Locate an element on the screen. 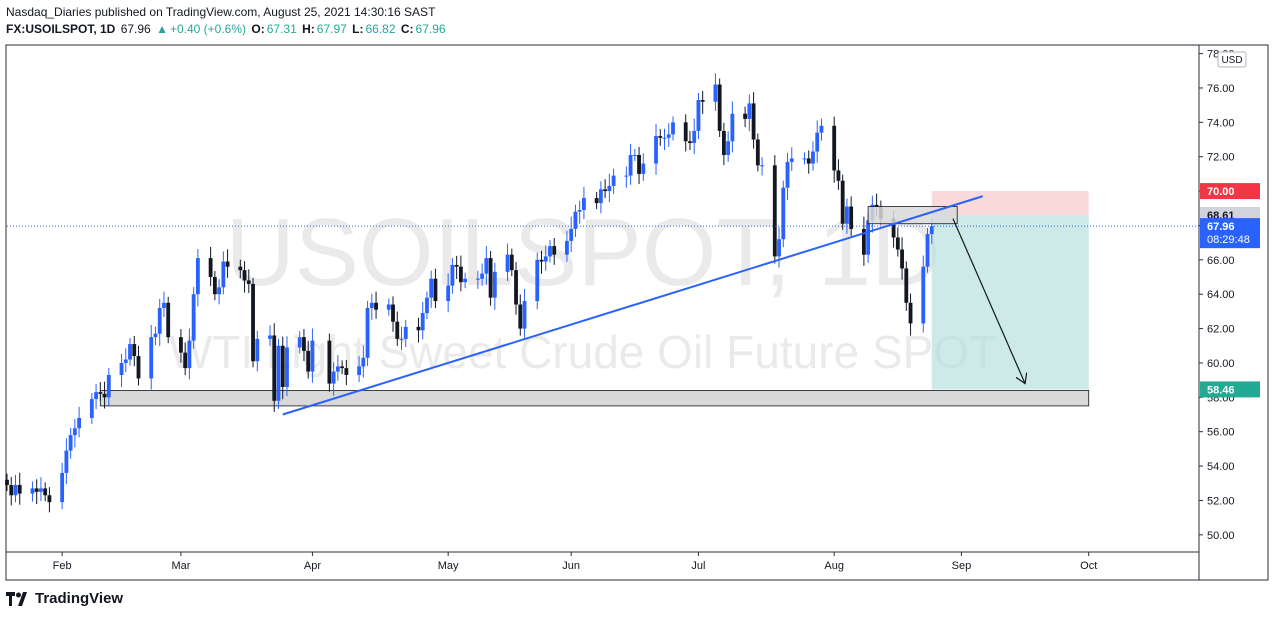 The width and height of the screenshot is (1274, 617). y-tick-label: 60.00 is located at coordinates (1221, 364).